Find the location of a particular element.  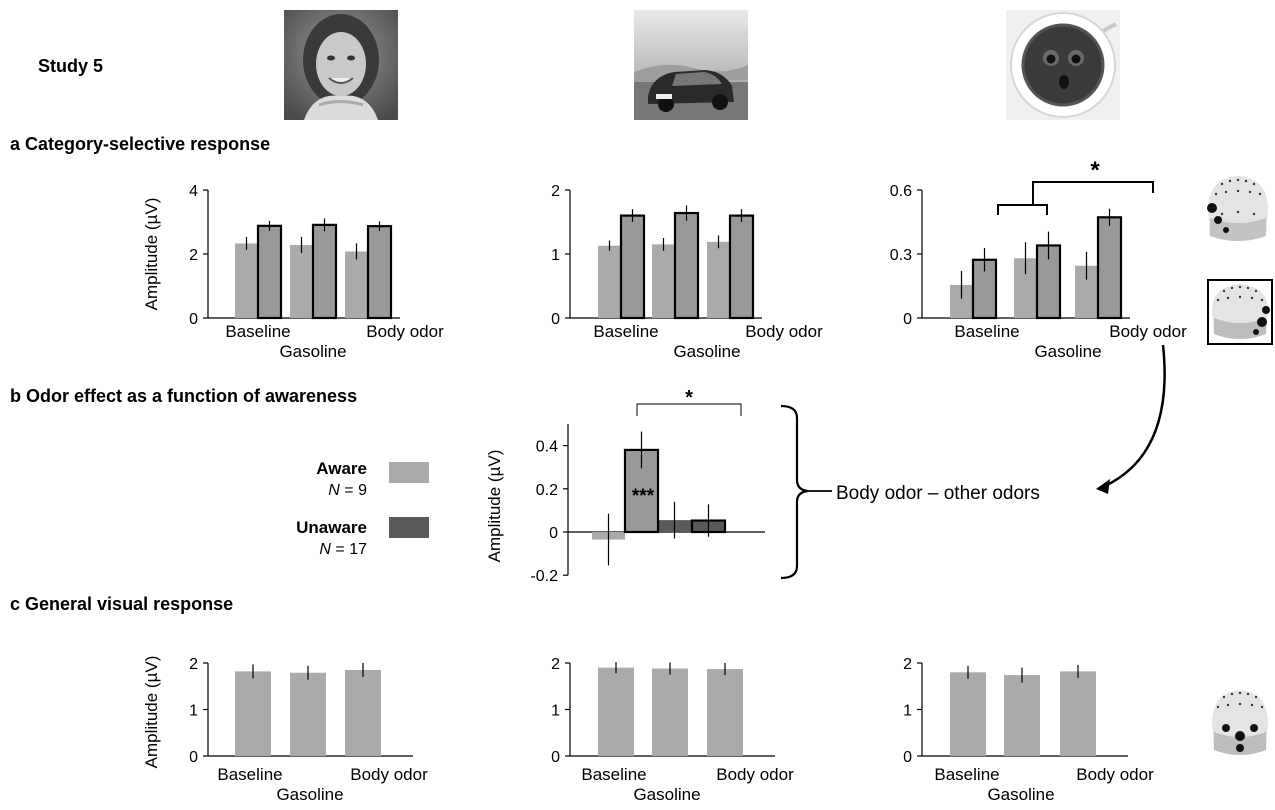

c1-bar-baseline-s0 is located at coordinates (253, 713).